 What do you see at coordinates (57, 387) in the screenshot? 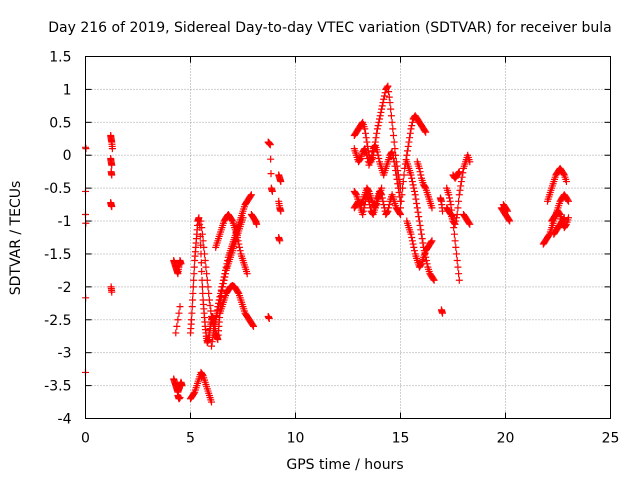
I see `y-tick-label: -3.5` at bounding box center [57, 387].